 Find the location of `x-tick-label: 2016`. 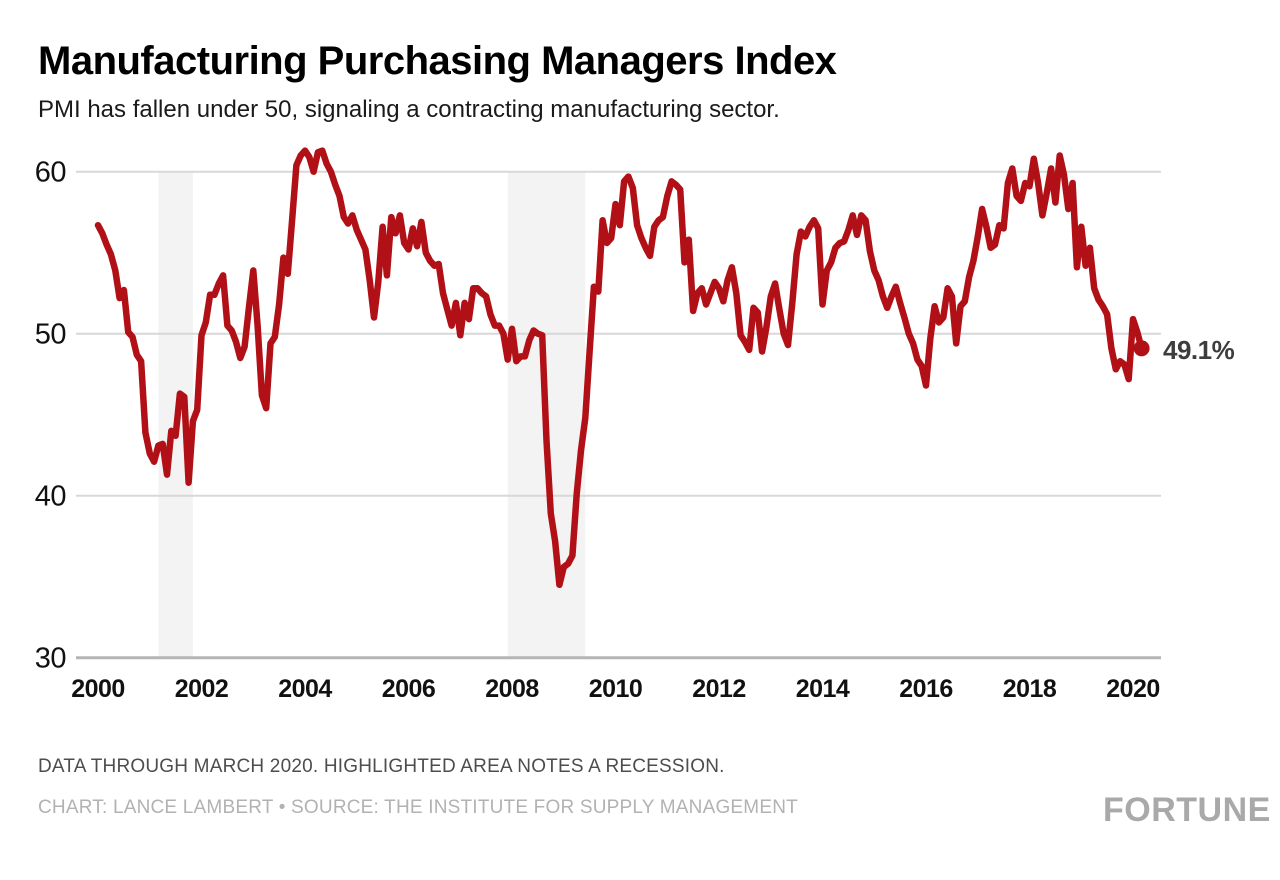

x-tick-label: 2016 is located at coordinates (926, 689).